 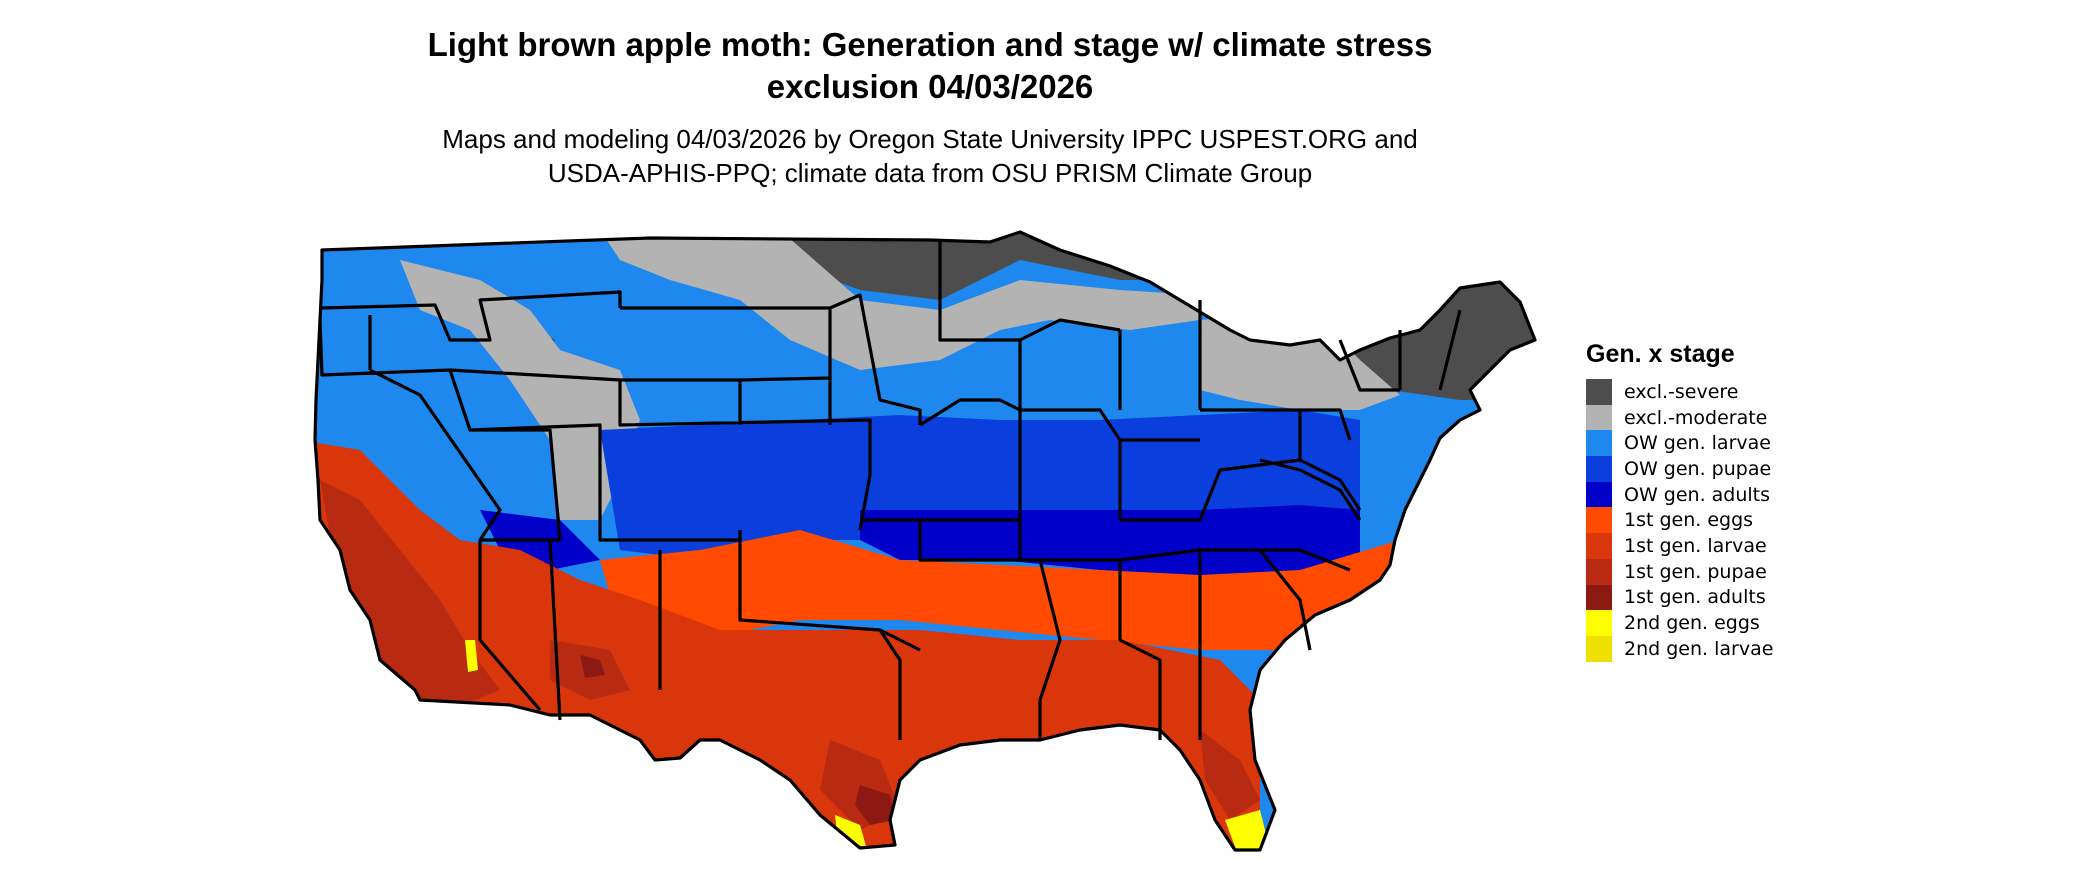 What do you see at coordinates (520, 390) in the screenshot?
I see `region-excl-moderate-rockies` at bounding box center [520, 390].